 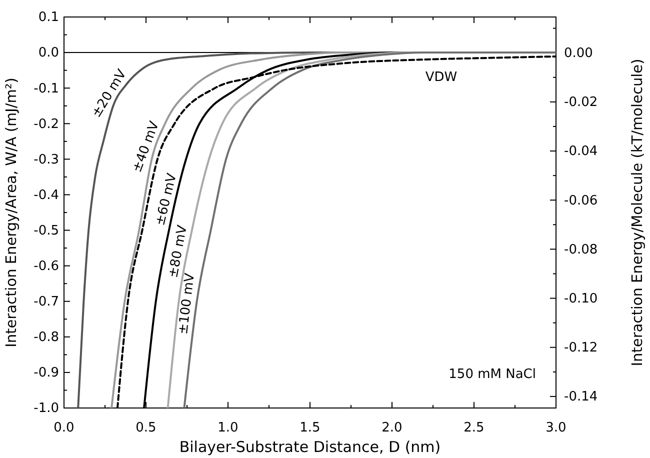 I want to click on x-tick-label: 2.0, so click(x=392, y=428).